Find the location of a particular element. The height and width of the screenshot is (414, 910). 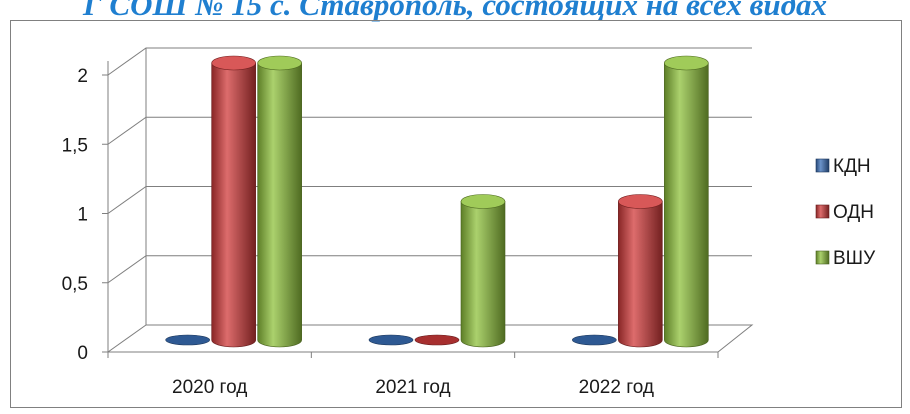

y-tick-label: 0,5 is located at coordinates (75, 284).